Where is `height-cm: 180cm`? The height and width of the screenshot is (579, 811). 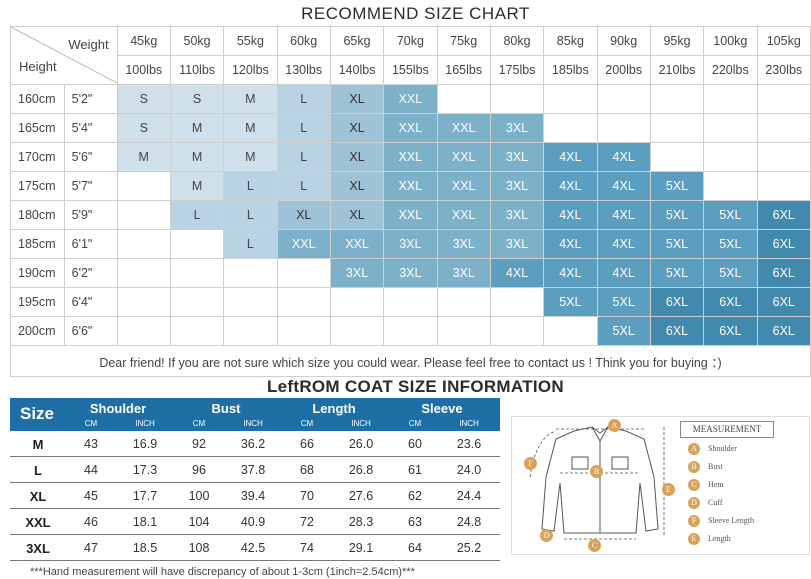 height-cm: 180cm is located at coordinates (37, 215).